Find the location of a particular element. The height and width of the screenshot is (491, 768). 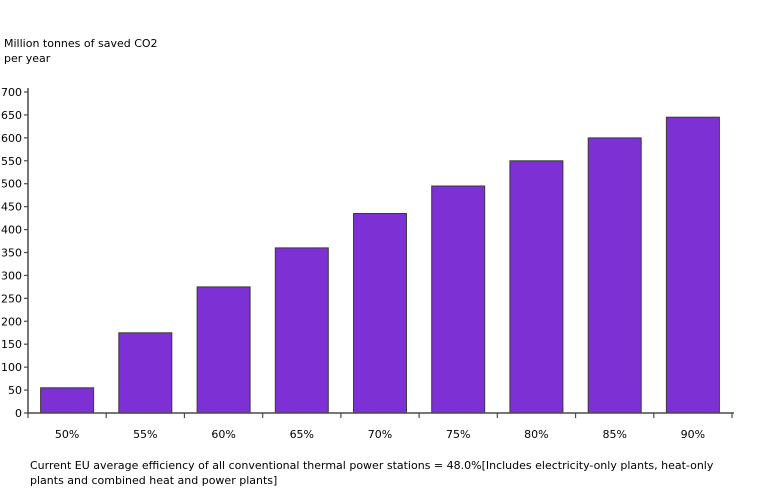

x-axis-tick-label: 70% is located at coordinates (380, 434).